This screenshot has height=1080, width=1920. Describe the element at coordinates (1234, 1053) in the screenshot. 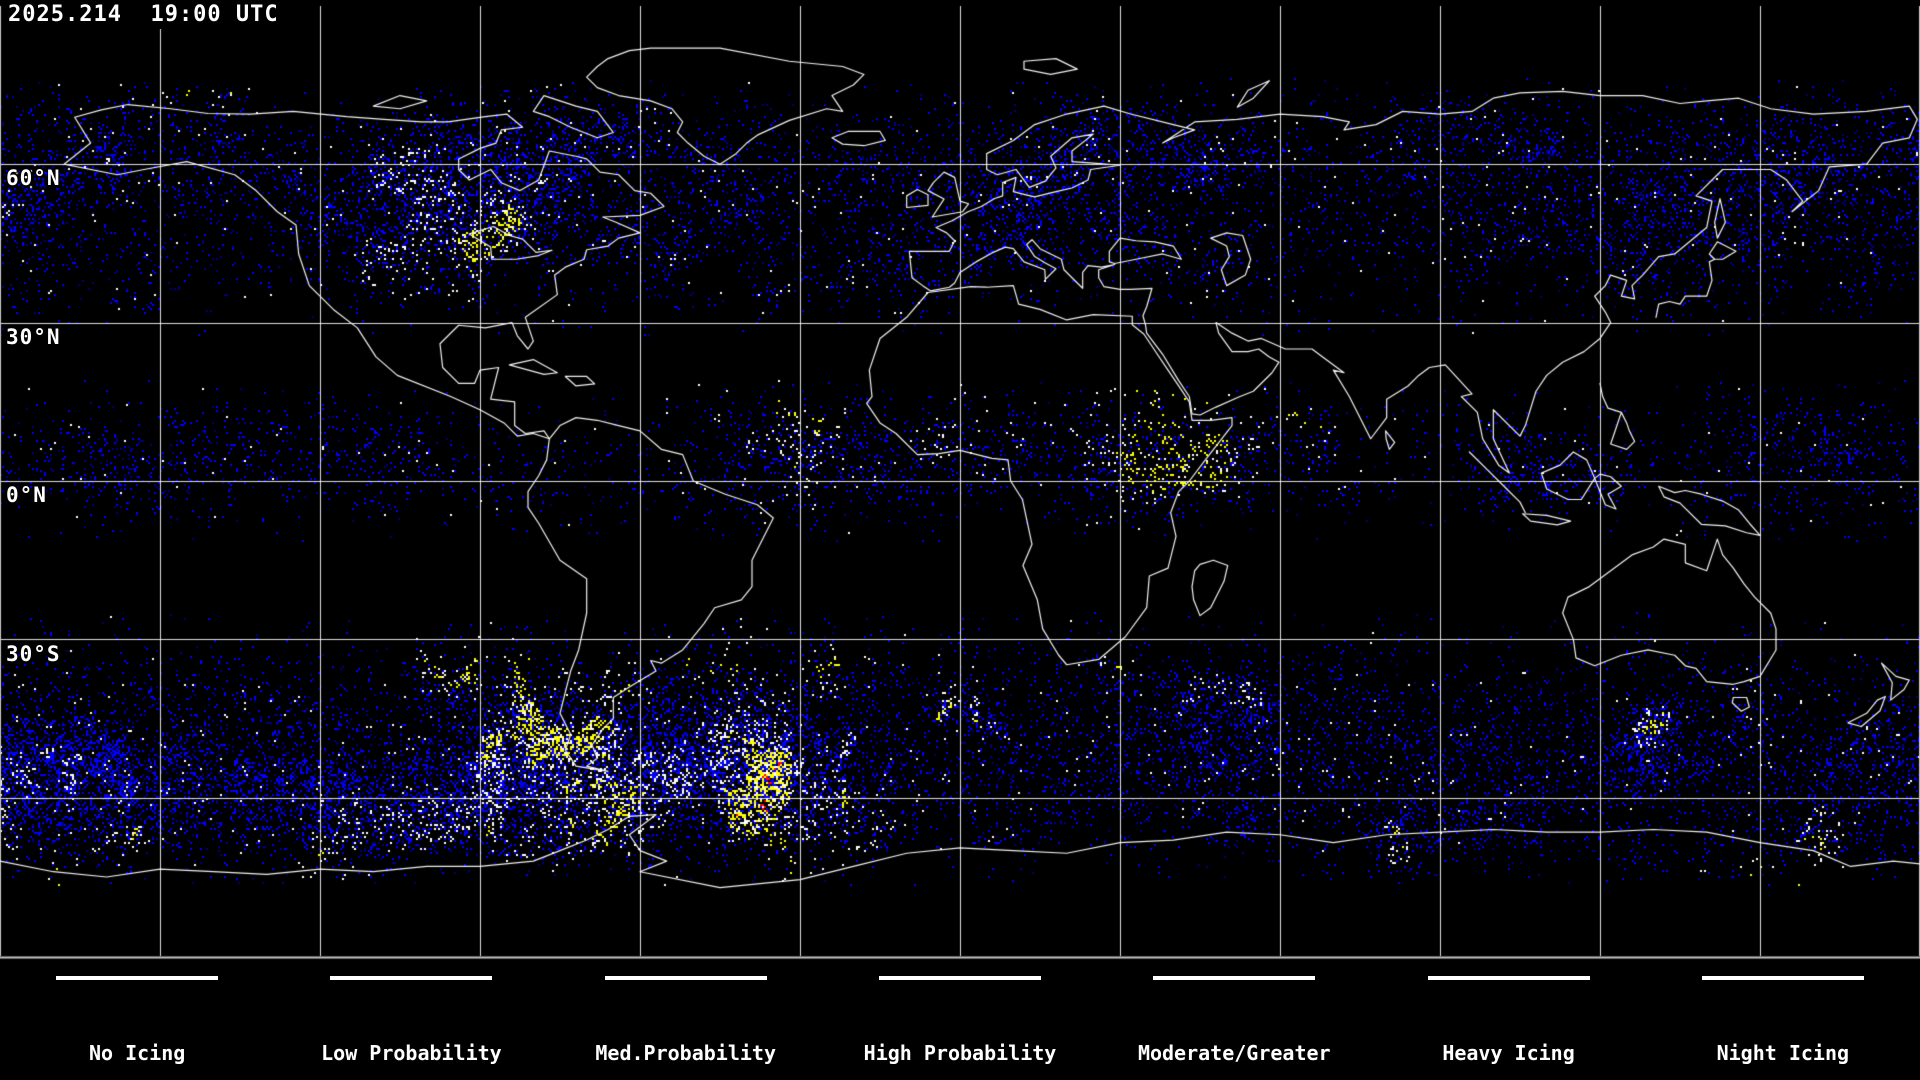

I see `legend-label-line1: Moderate/Greater` at that location.